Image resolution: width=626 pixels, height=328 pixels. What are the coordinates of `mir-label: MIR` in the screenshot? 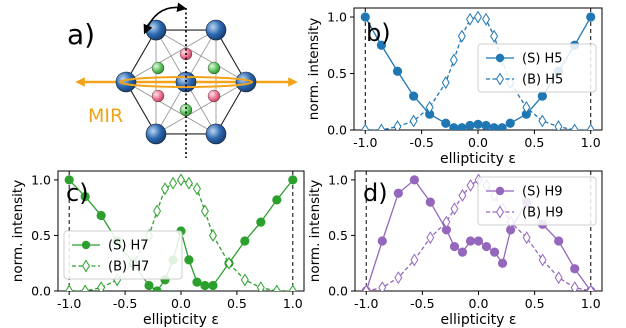 It's located at (105, 116).